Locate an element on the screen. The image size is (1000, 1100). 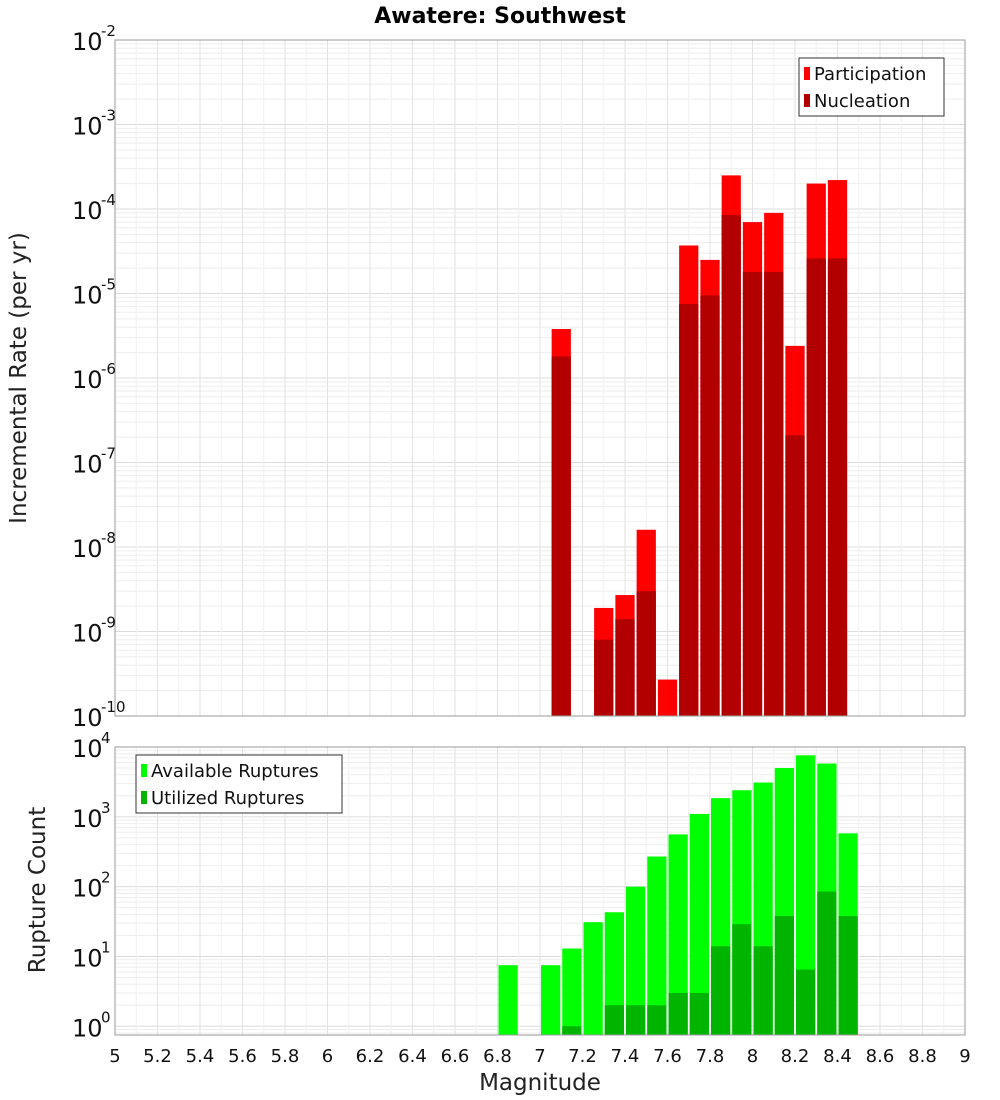
top-legend: Participation Nucleation is located at coordinates (871, 87).